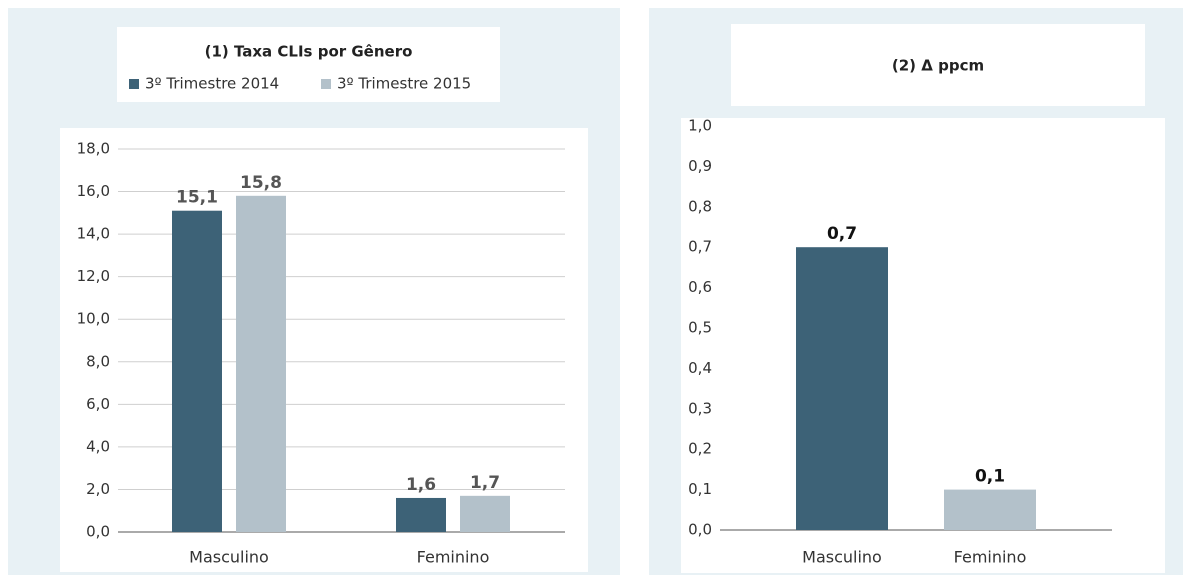 The width and height of the screenshot is (1192, 582). What do you see at coordinates (93, 149) in the screenshot?
I see `y-tick-label: 18,0` at bounding box center [93, 149].